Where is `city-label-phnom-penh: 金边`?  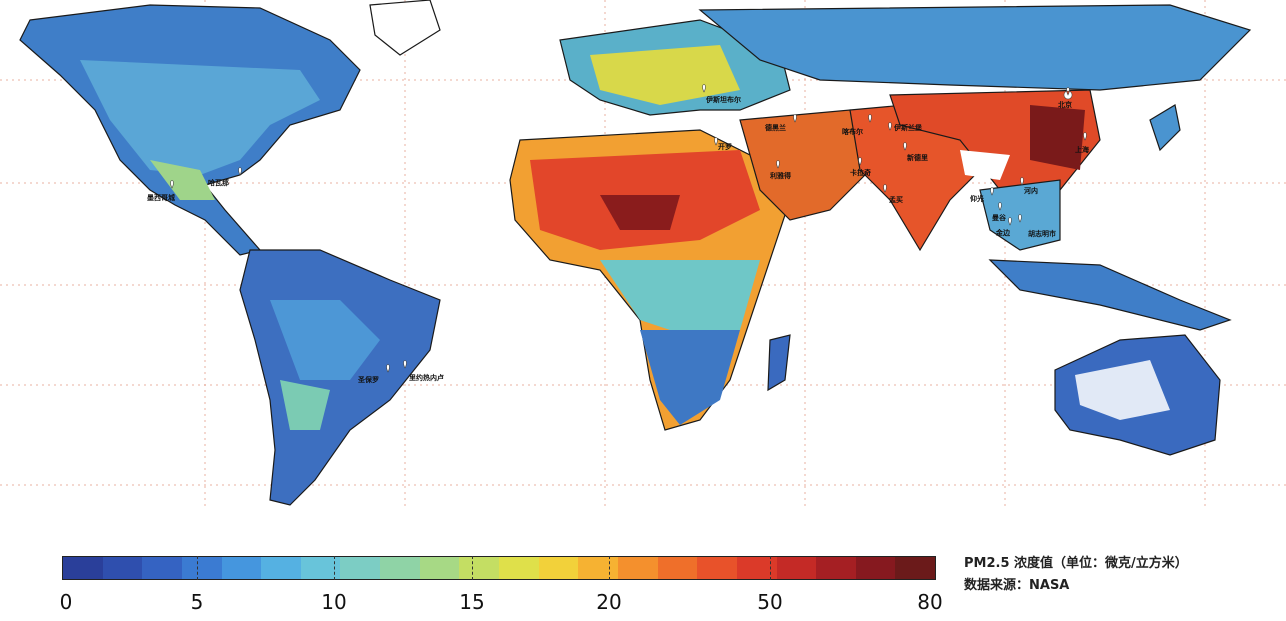 city-label-phnom-penh: 金边 is located at coordinates (1003, 232).